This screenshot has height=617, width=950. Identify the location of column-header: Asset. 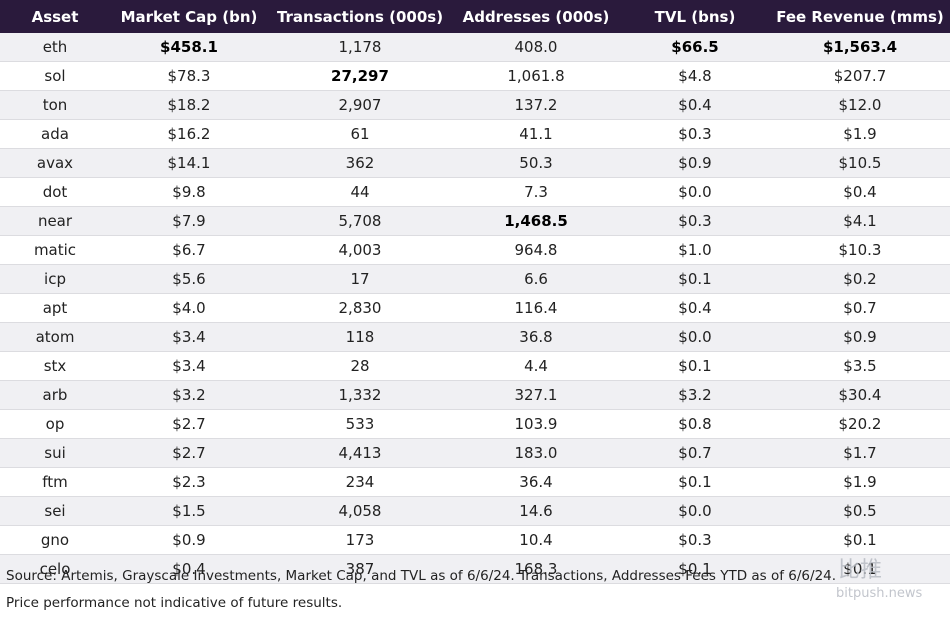
(55, 16).